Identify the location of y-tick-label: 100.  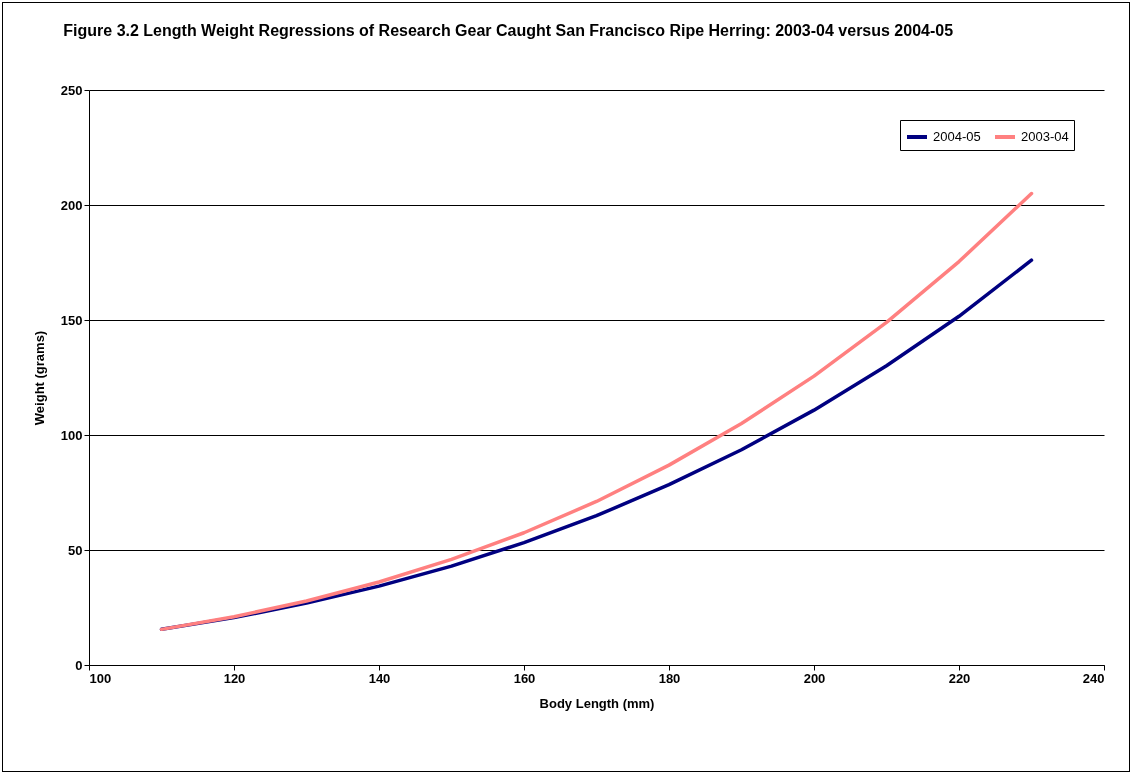
(71, 435).